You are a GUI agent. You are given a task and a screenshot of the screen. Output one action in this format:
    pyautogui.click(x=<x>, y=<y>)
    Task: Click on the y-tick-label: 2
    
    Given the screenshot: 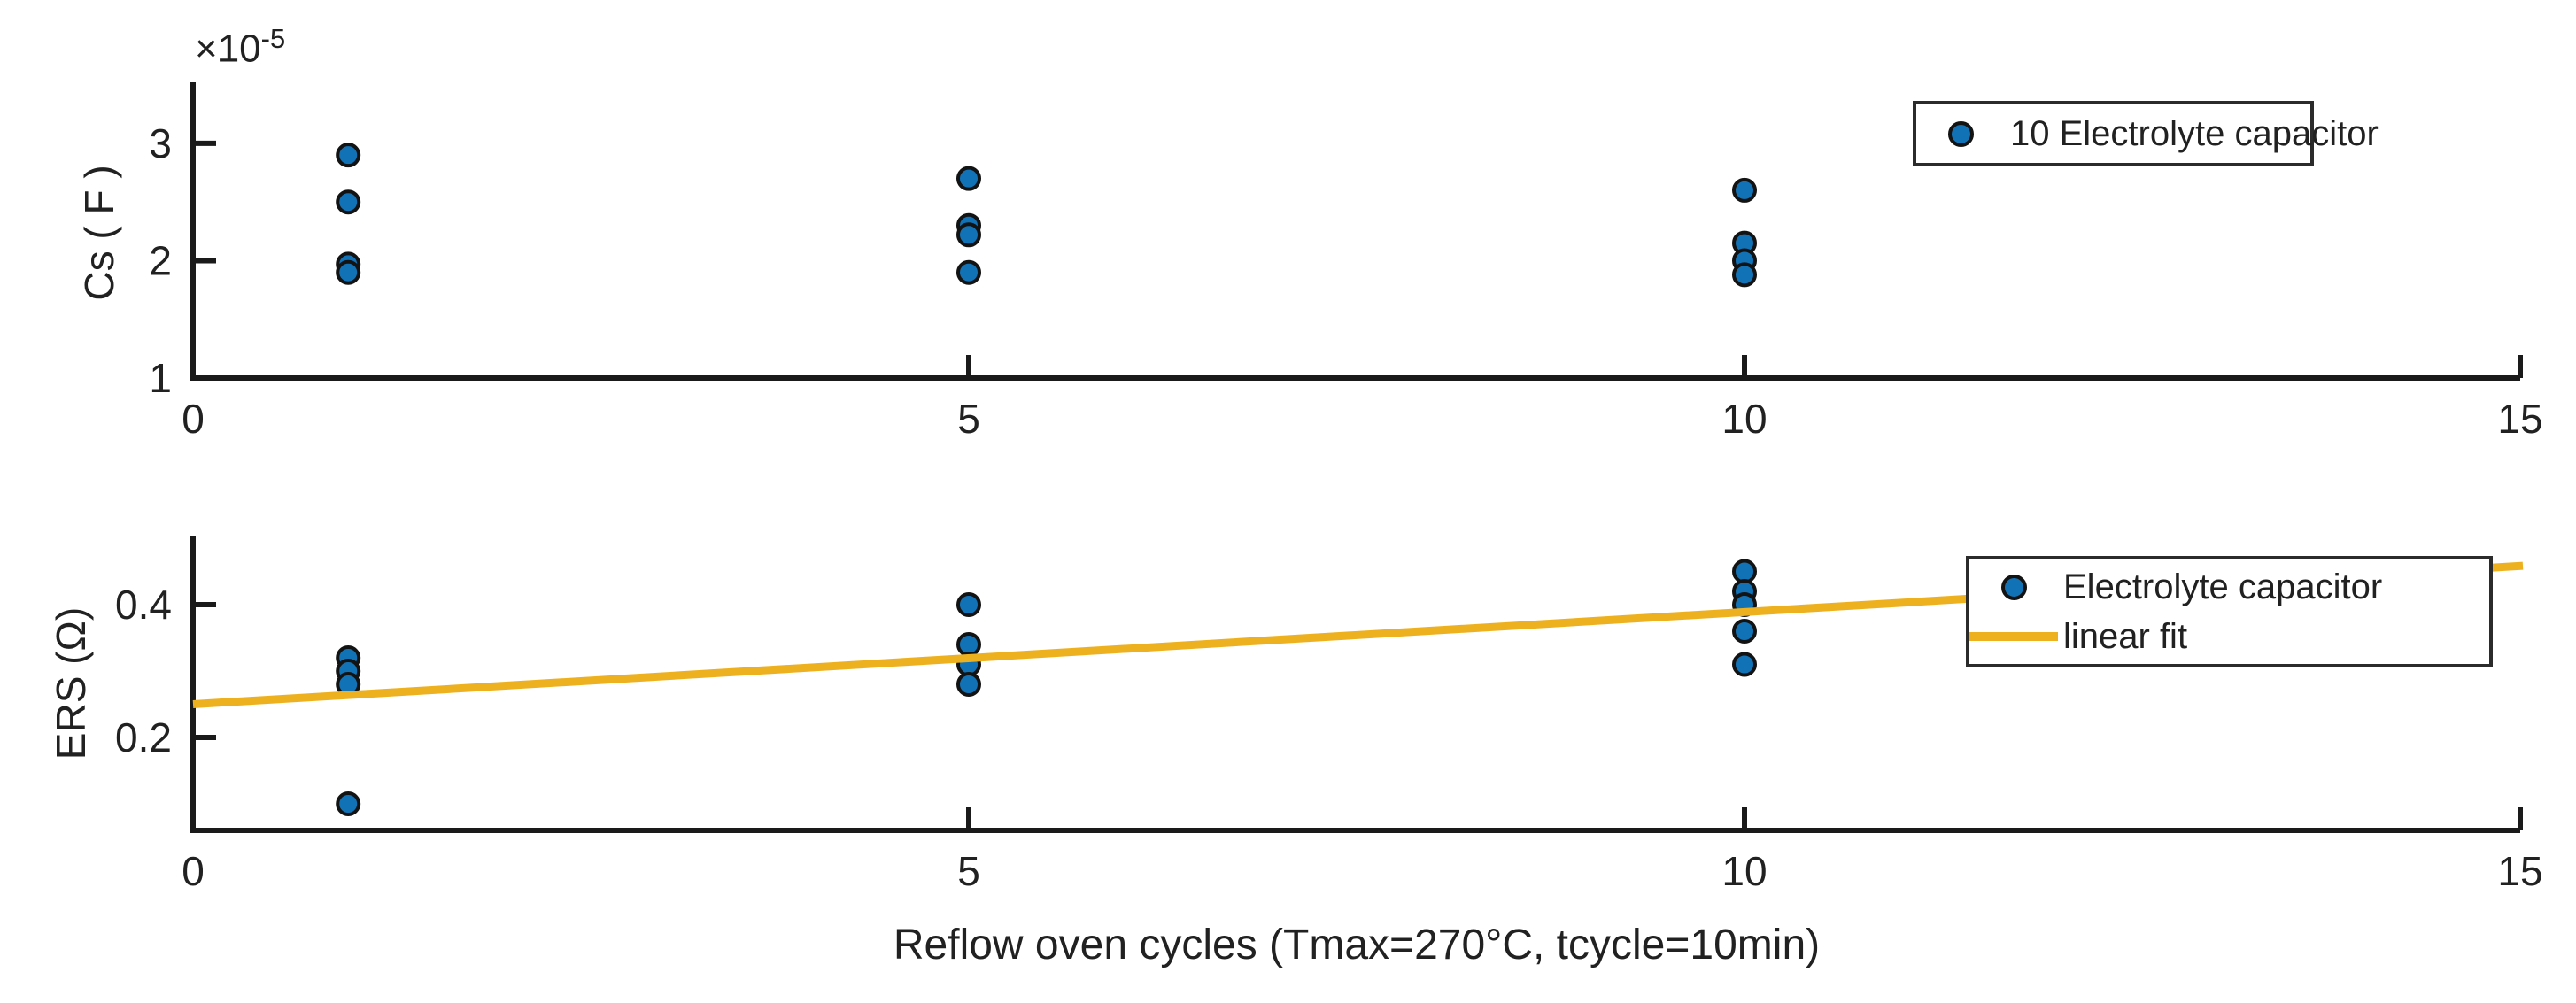 What is the action you would take?
    pyautogui.click(x=160, y=260)
    